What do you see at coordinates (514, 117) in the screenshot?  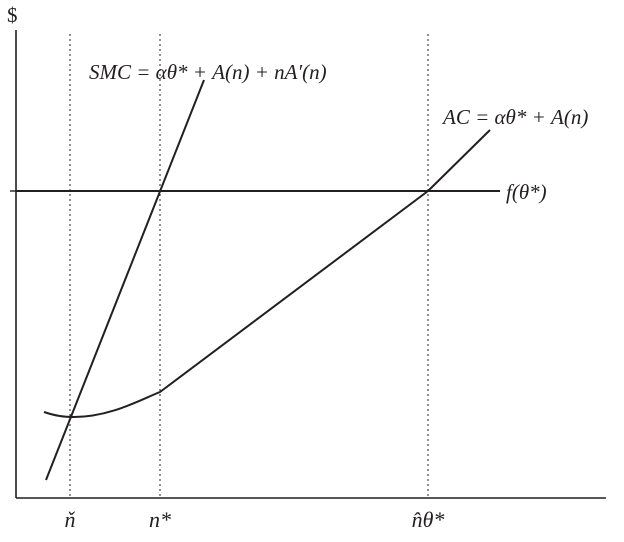 I see `ac-label: AC = αθ* + A(n)` at bounding box center [514, 117].